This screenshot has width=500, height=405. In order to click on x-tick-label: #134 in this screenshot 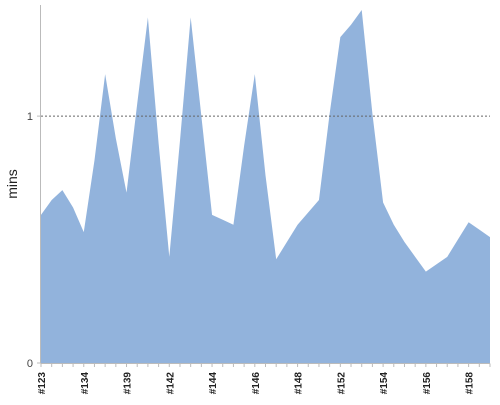, I will do `click(85, 383)`.